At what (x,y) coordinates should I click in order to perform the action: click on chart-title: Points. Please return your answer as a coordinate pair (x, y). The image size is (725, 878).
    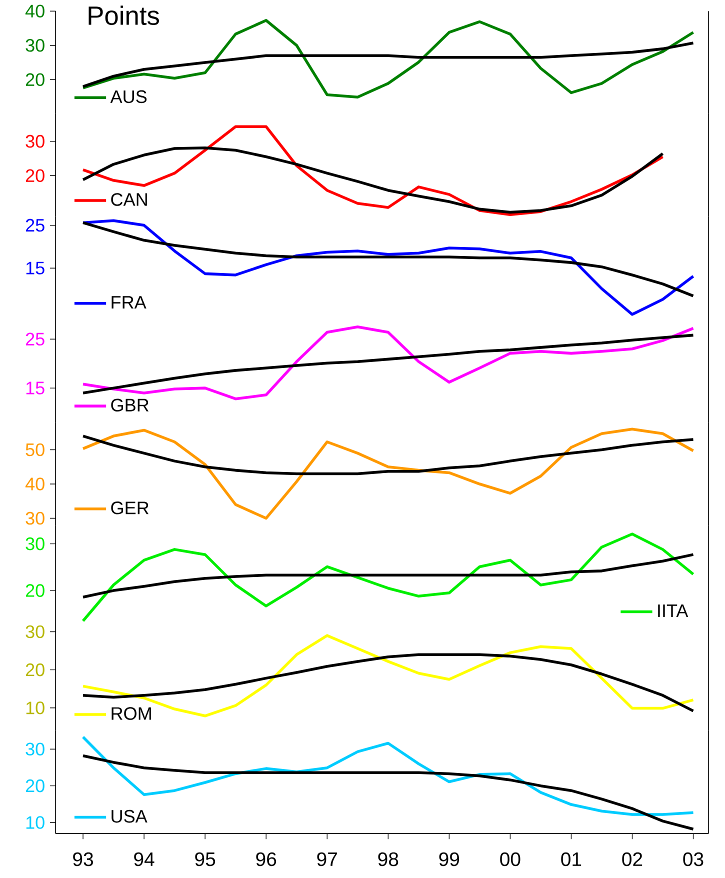
    Looking at the image, I should click on (123, 16).